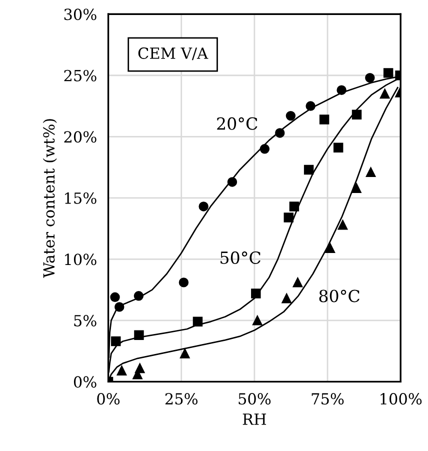  What do you see at coordinates (173, 53) in the screenshot?
I see `annotation: CEM V/A` at bounding box center [173, 53].